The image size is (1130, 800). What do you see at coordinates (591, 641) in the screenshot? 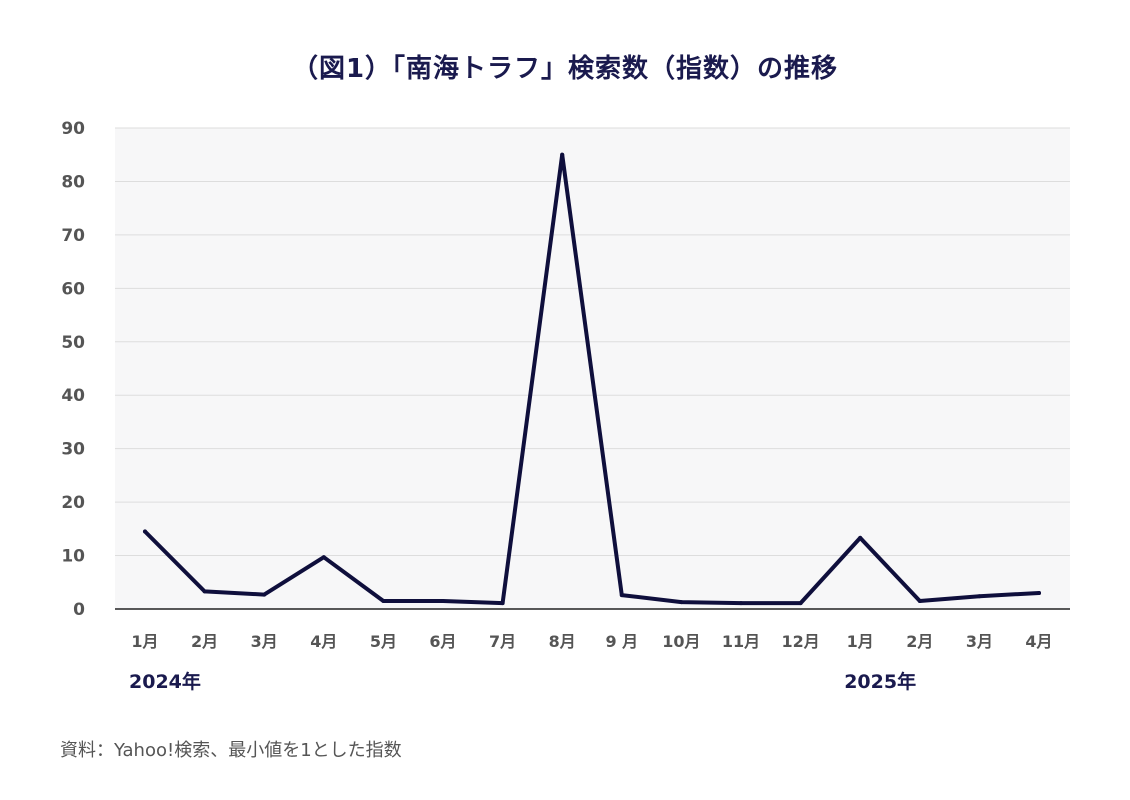
I see `x-axis-ticks: 1月 2月 3月 4月 5月 6月 7月 8月 9 月 10月 11月 12月 1月 2月 3月 4月` at bounding box center [591, 641].